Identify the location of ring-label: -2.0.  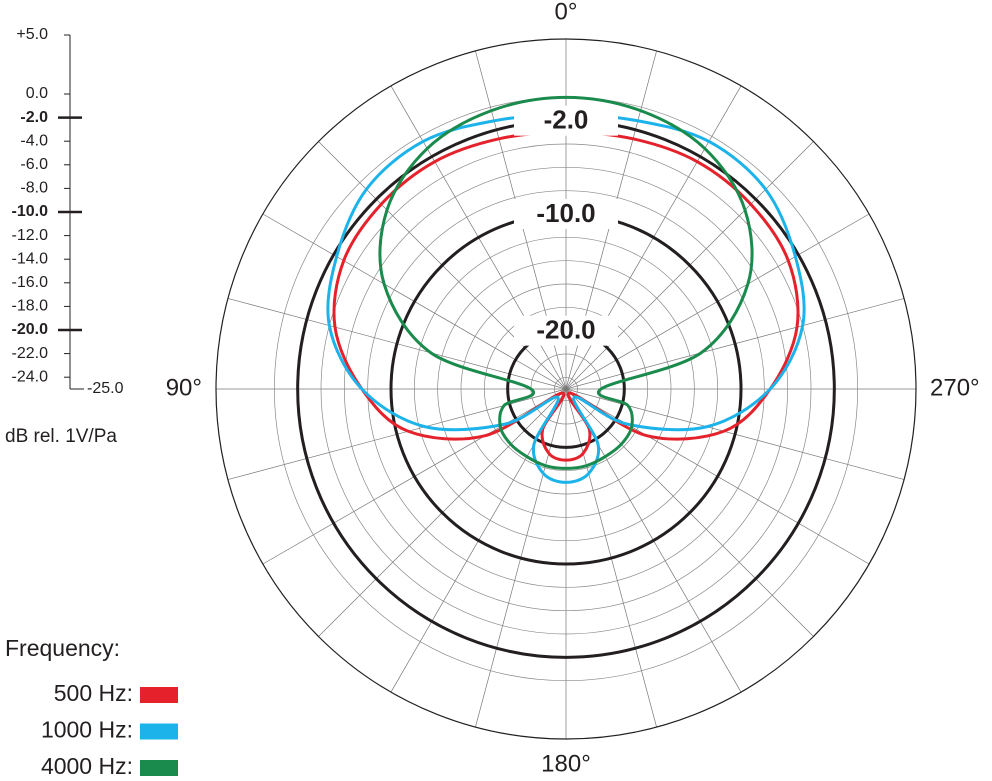
(566, 120).